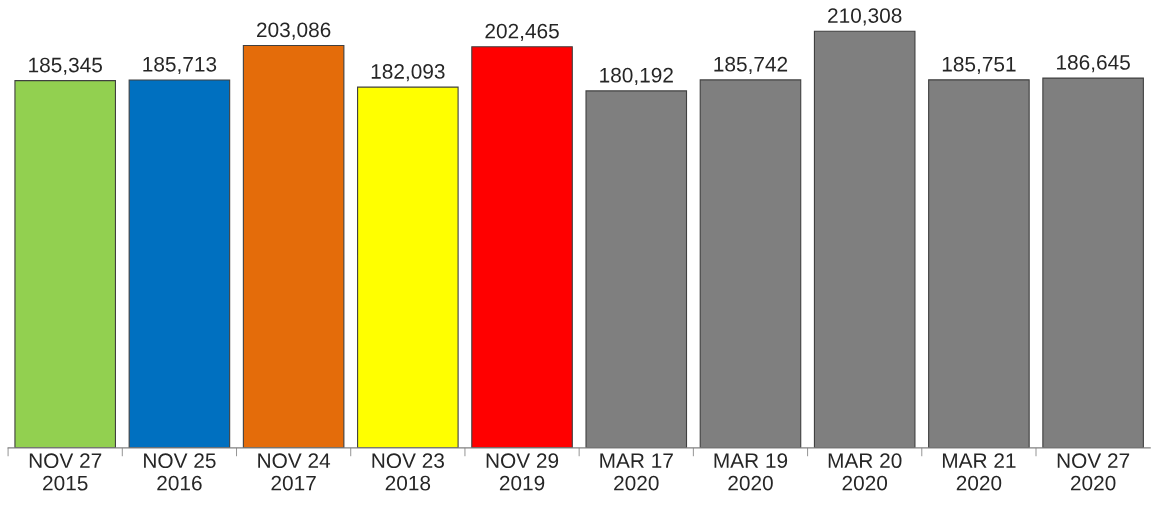 The image size is (1156, 519). Describe the element at coordinates (294, 472) in the screenshot. I see `x-tick-label: NOV 24 2017` at that location.